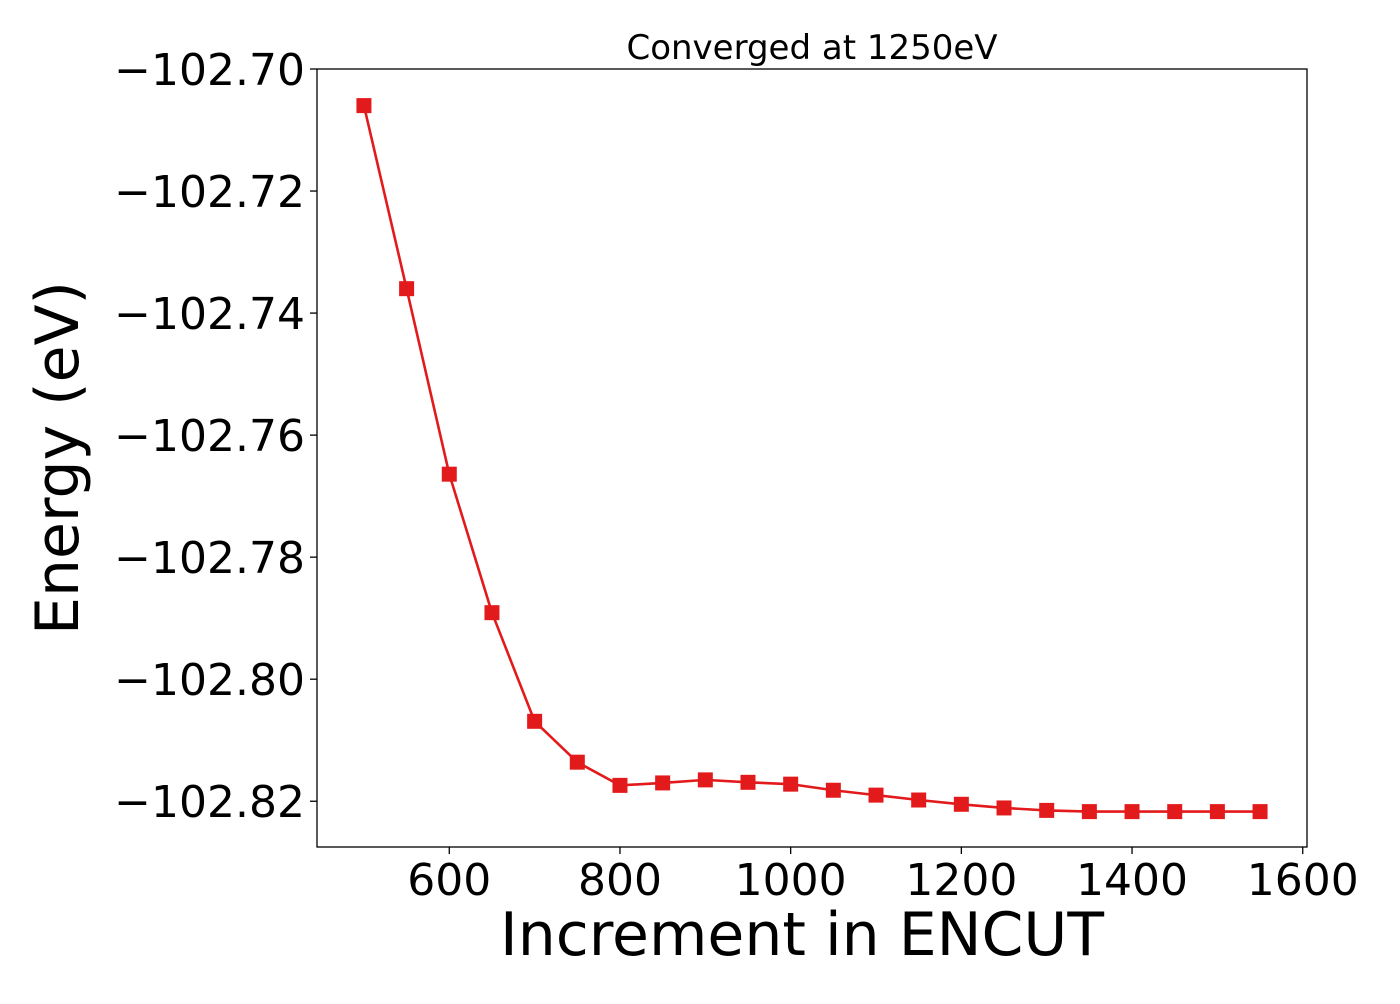 The image size is (1400, 1004). What do you see at coordinates (209, 558) in the screenshot?
I see `y-tick-label: −102.78` at bounding box center [209, 558].